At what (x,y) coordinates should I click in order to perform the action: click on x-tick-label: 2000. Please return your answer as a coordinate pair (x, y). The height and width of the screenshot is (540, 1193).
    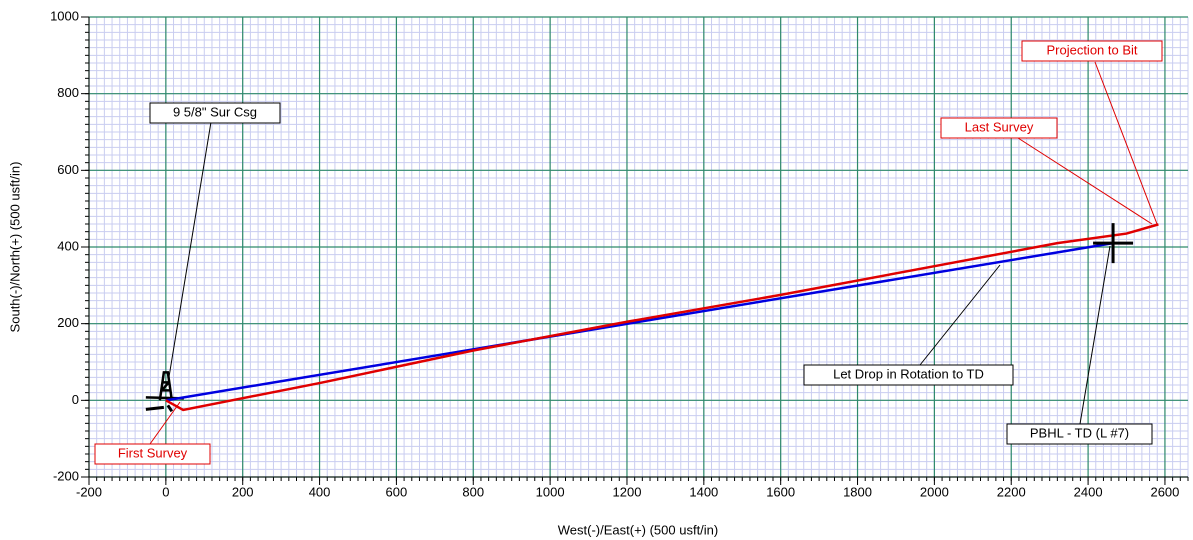
    Looking at the image, I should click on (934, 491).